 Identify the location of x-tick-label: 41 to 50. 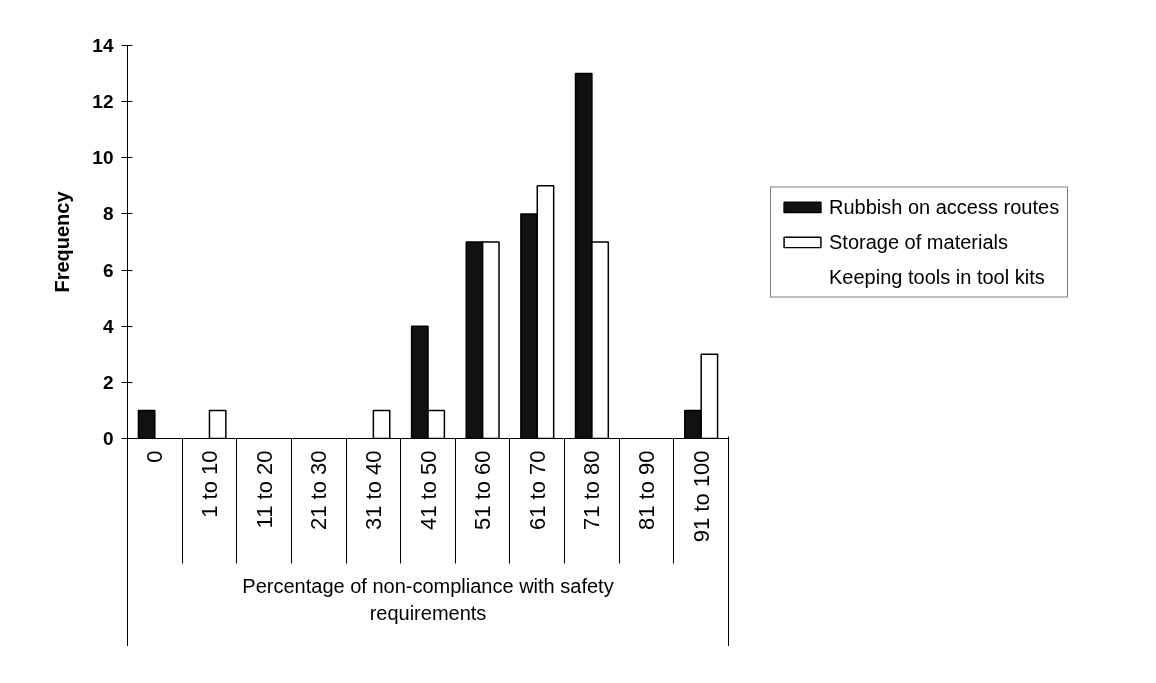
(428, 490).